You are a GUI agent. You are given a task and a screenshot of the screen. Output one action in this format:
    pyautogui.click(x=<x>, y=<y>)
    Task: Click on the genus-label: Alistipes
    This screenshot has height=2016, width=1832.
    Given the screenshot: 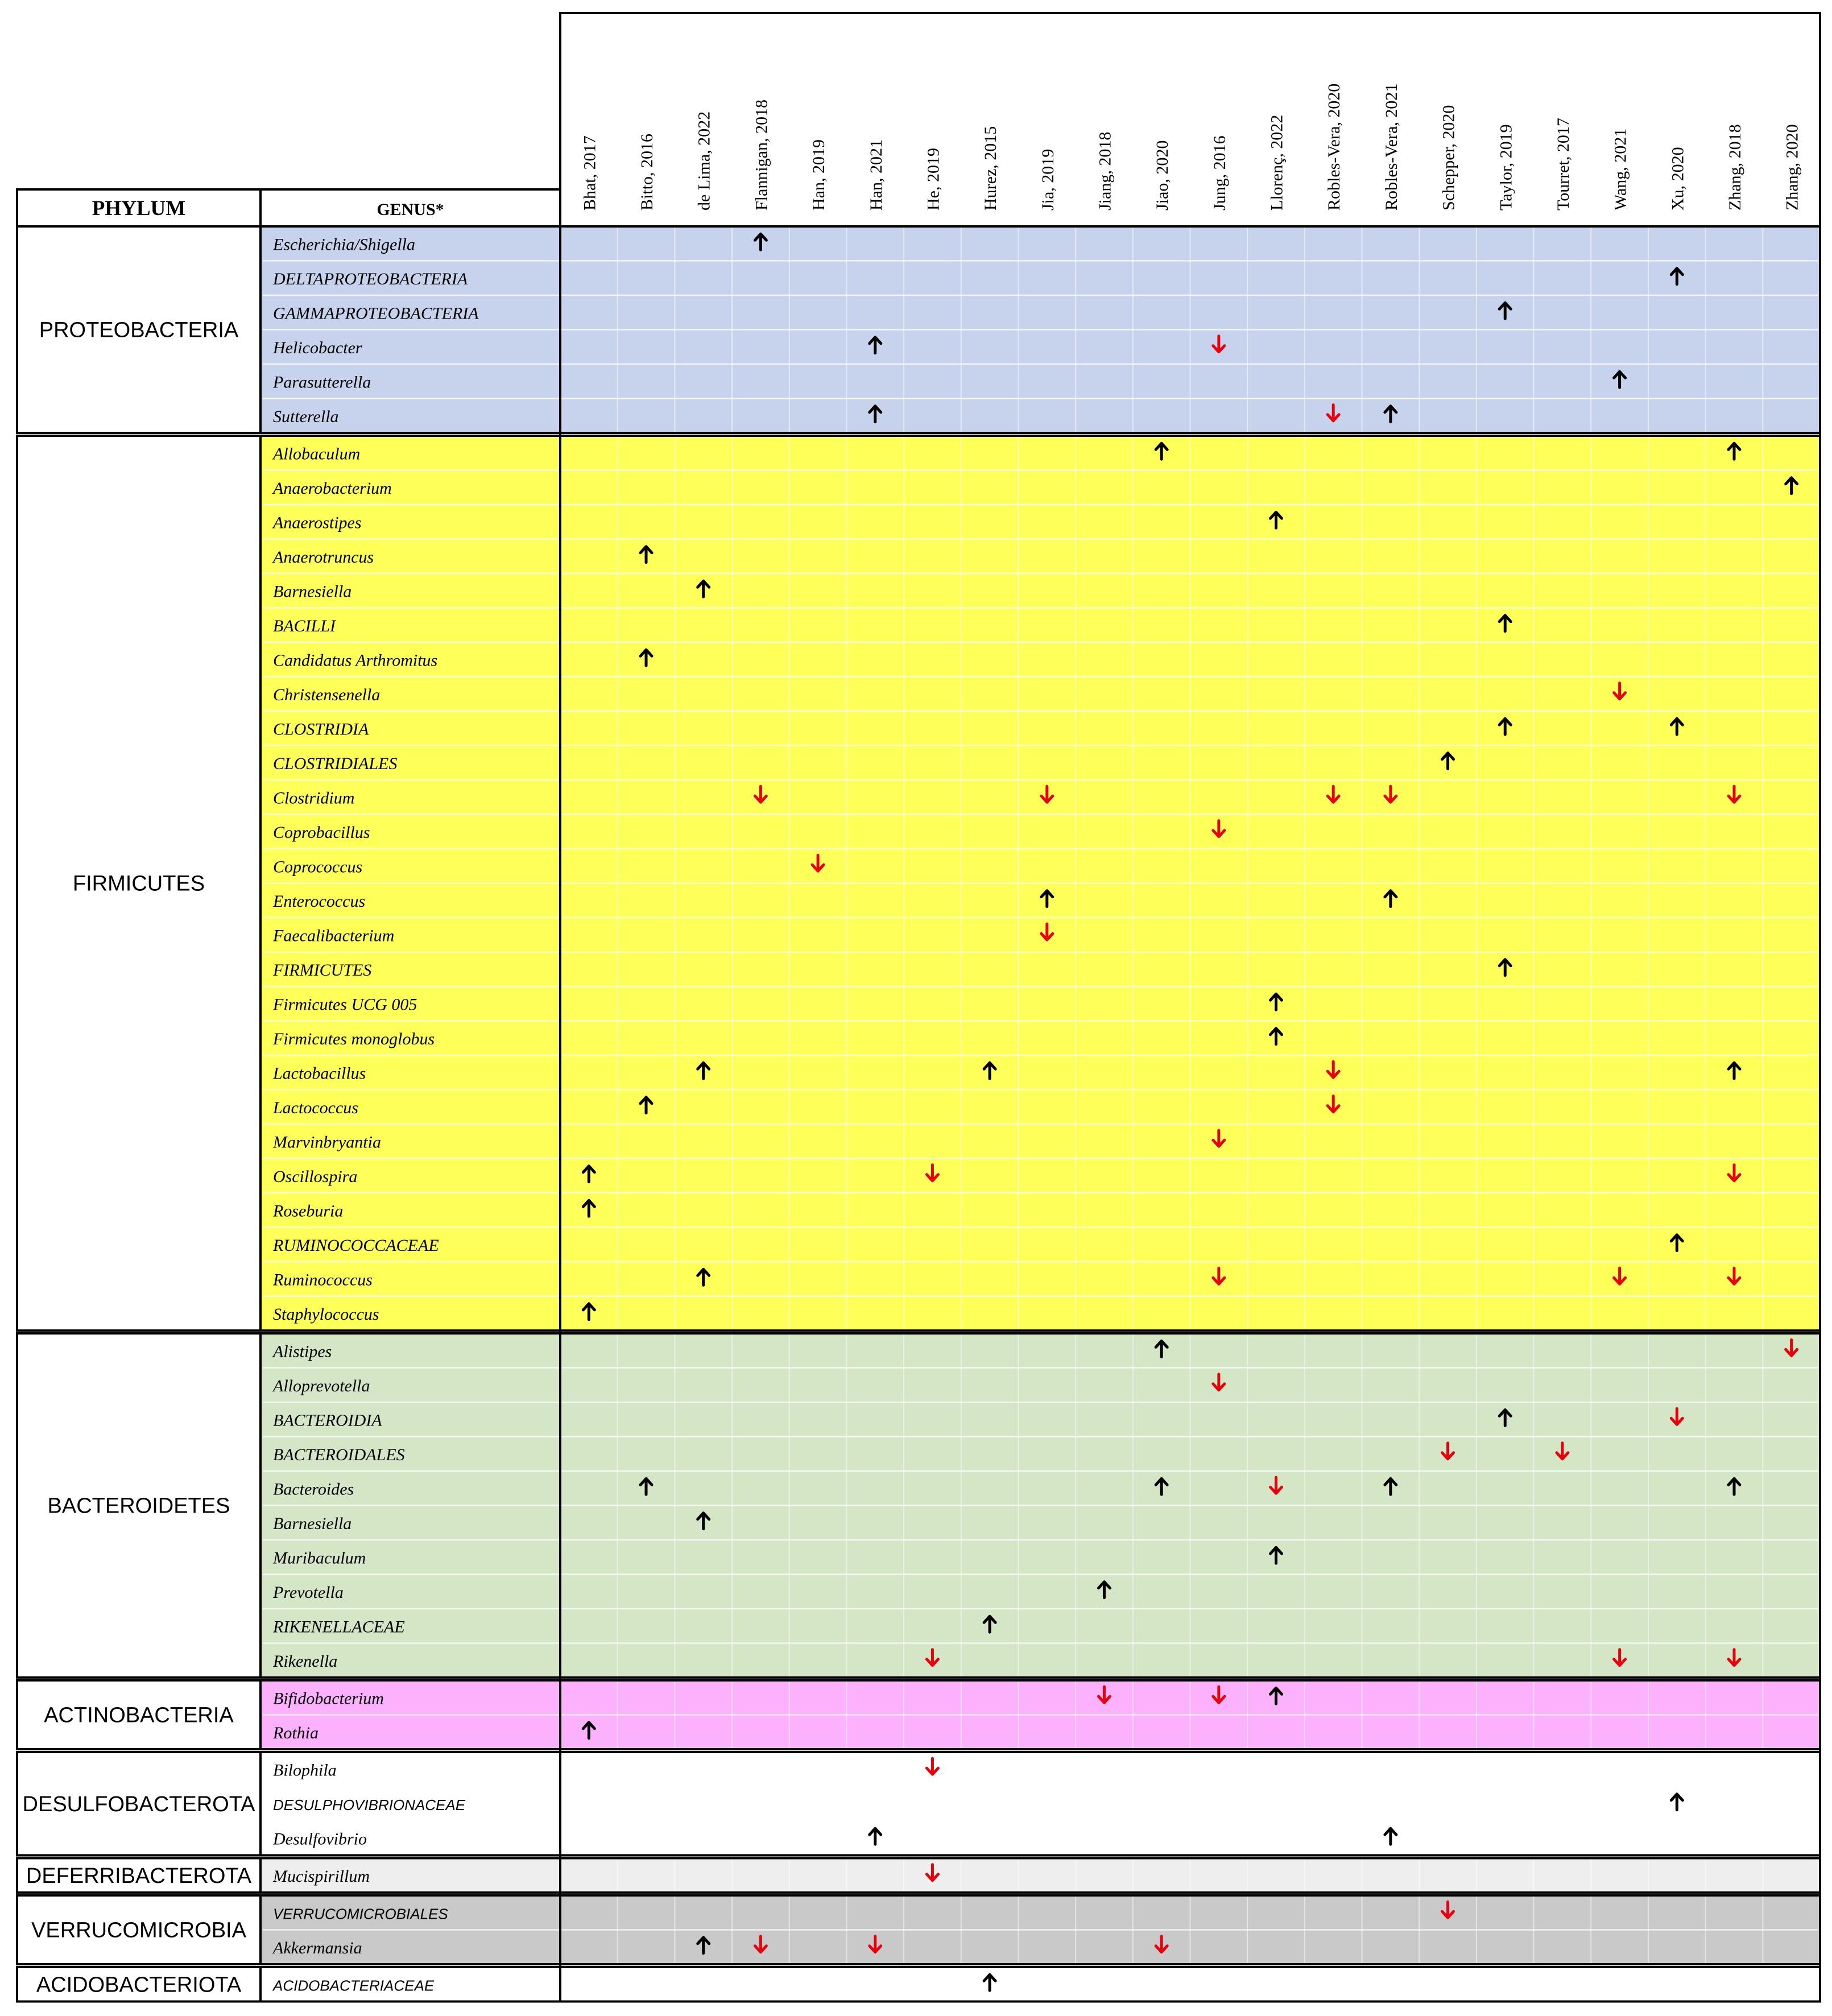 What is the action you would take?
    pyautogui.click(x=302, y=1351)
    